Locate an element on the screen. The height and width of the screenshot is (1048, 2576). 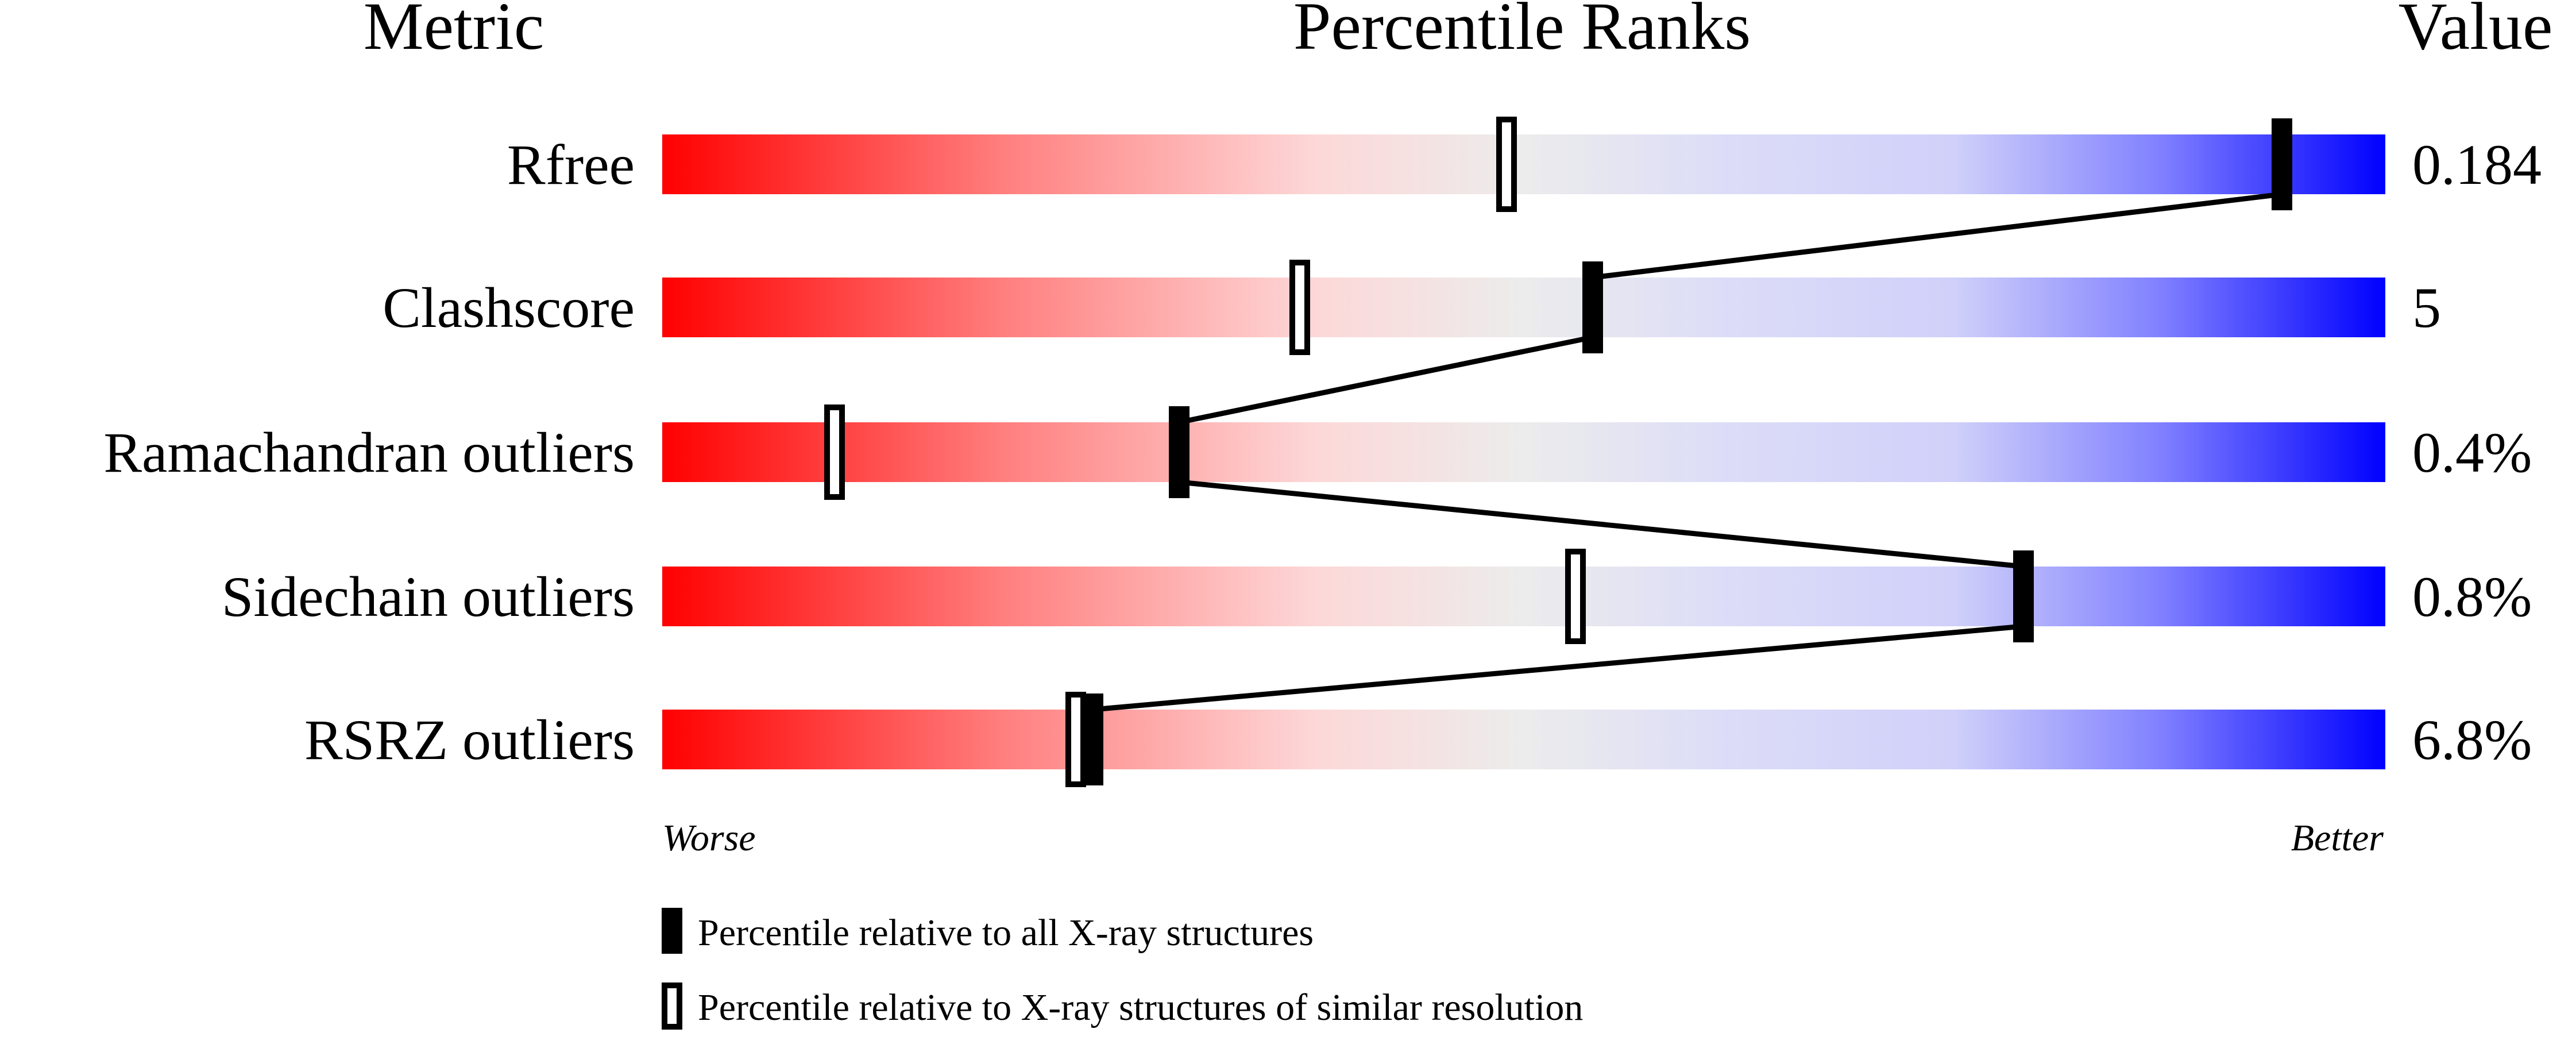
metric-value: 5 is located at coordinates (2426, 308).